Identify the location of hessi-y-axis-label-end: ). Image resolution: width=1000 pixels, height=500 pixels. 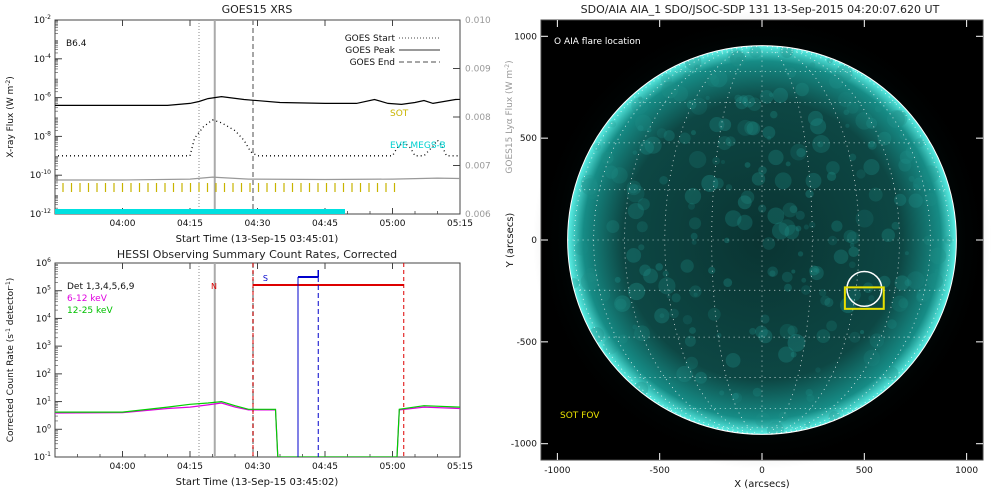
(11, 280).